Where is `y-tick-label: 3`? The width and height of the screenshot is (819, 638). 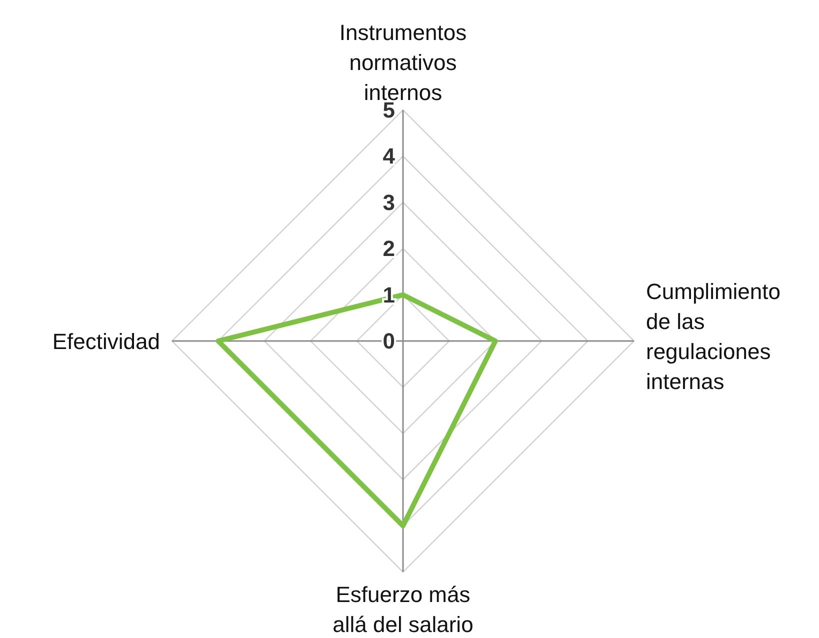 y-tick-label: 3 is located at coordinates (388, 202).